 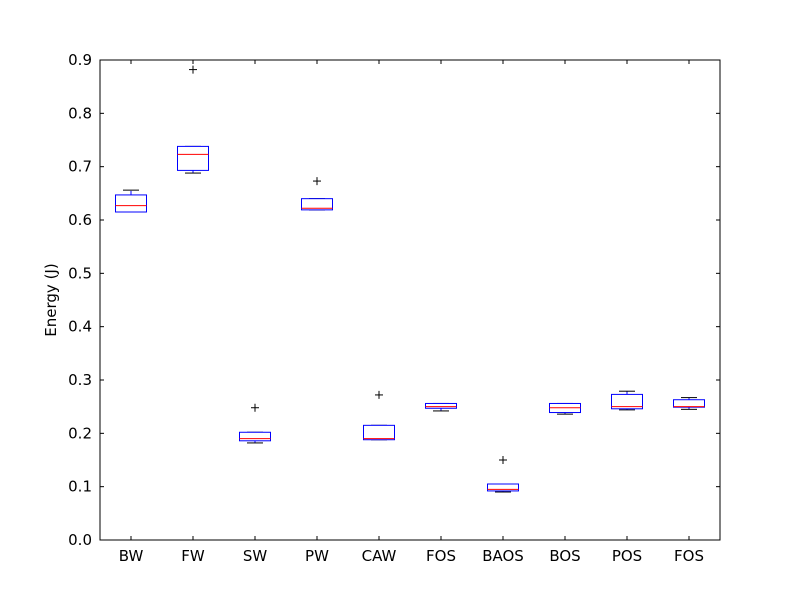 I want to click on x-tick-label: CAW, so click(x=379, y=556).